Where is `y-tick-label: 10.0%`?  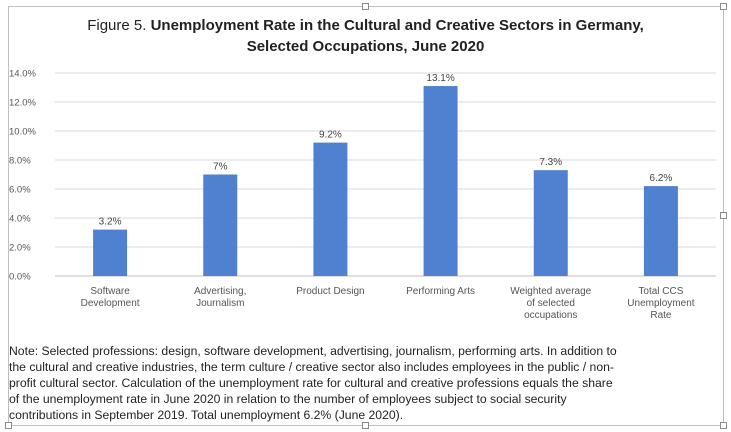 y-tick-label: 10.0% is located at coordinates (22, 132).